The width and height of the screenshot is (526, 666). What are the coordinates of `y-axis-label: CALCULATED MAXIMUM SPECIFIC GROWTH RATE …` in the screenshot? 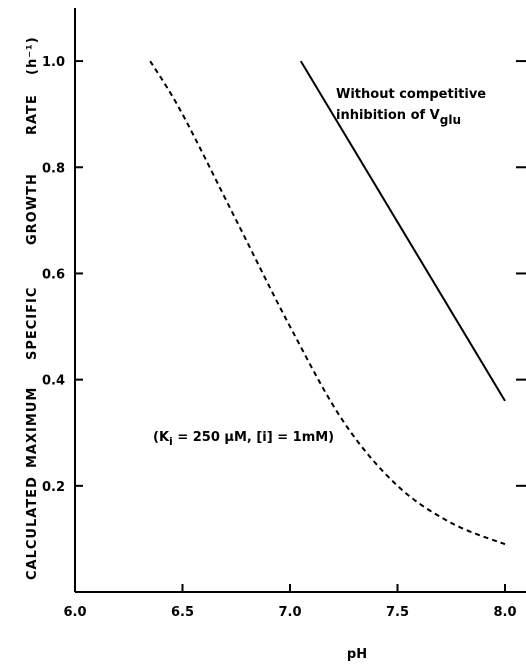 It's located at (32, 308).